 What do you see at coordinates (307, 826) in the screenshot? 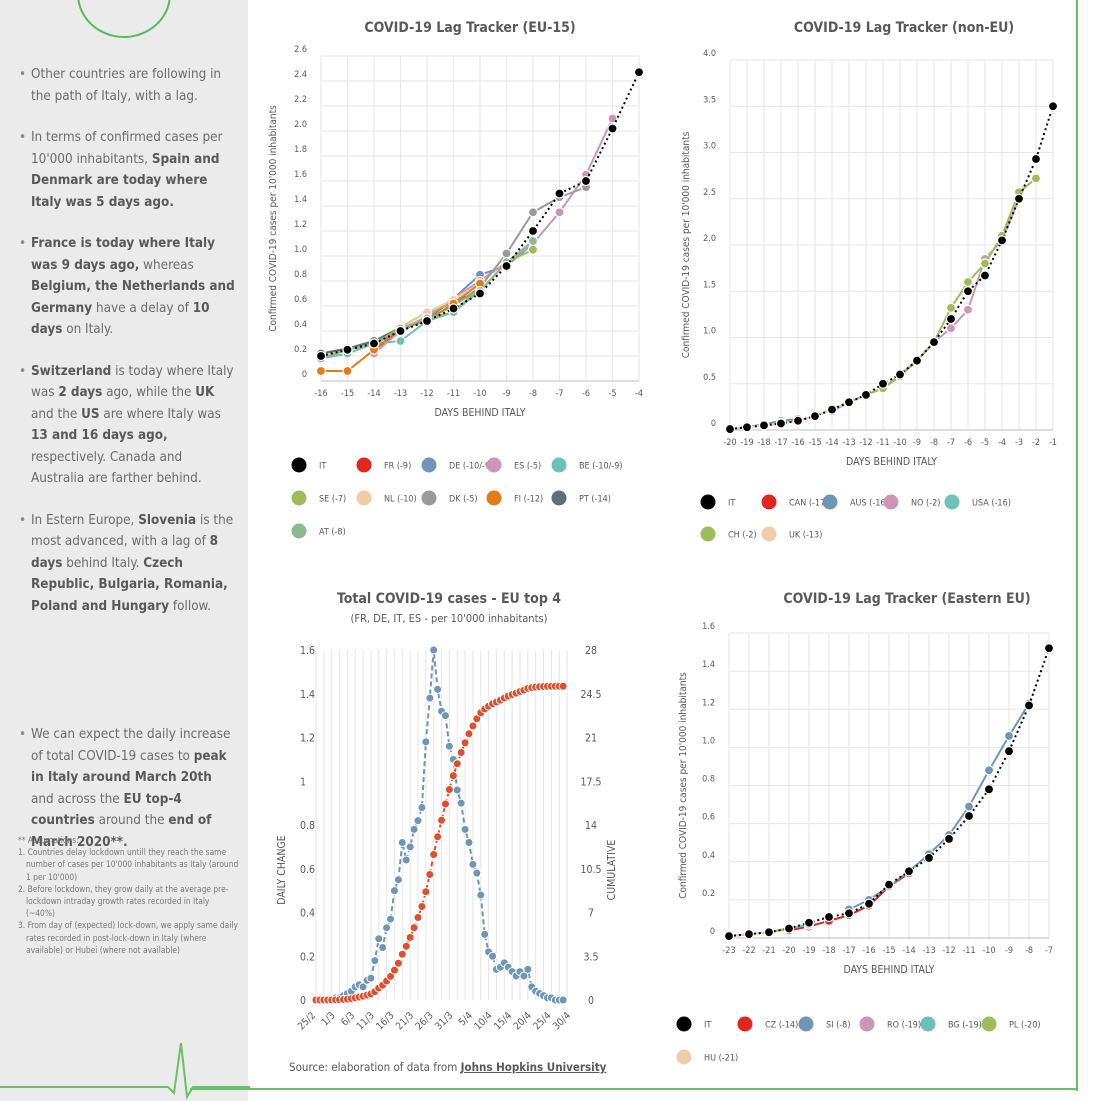
I see `y-tick-label: 0.8` at bounding box center [307, 826].